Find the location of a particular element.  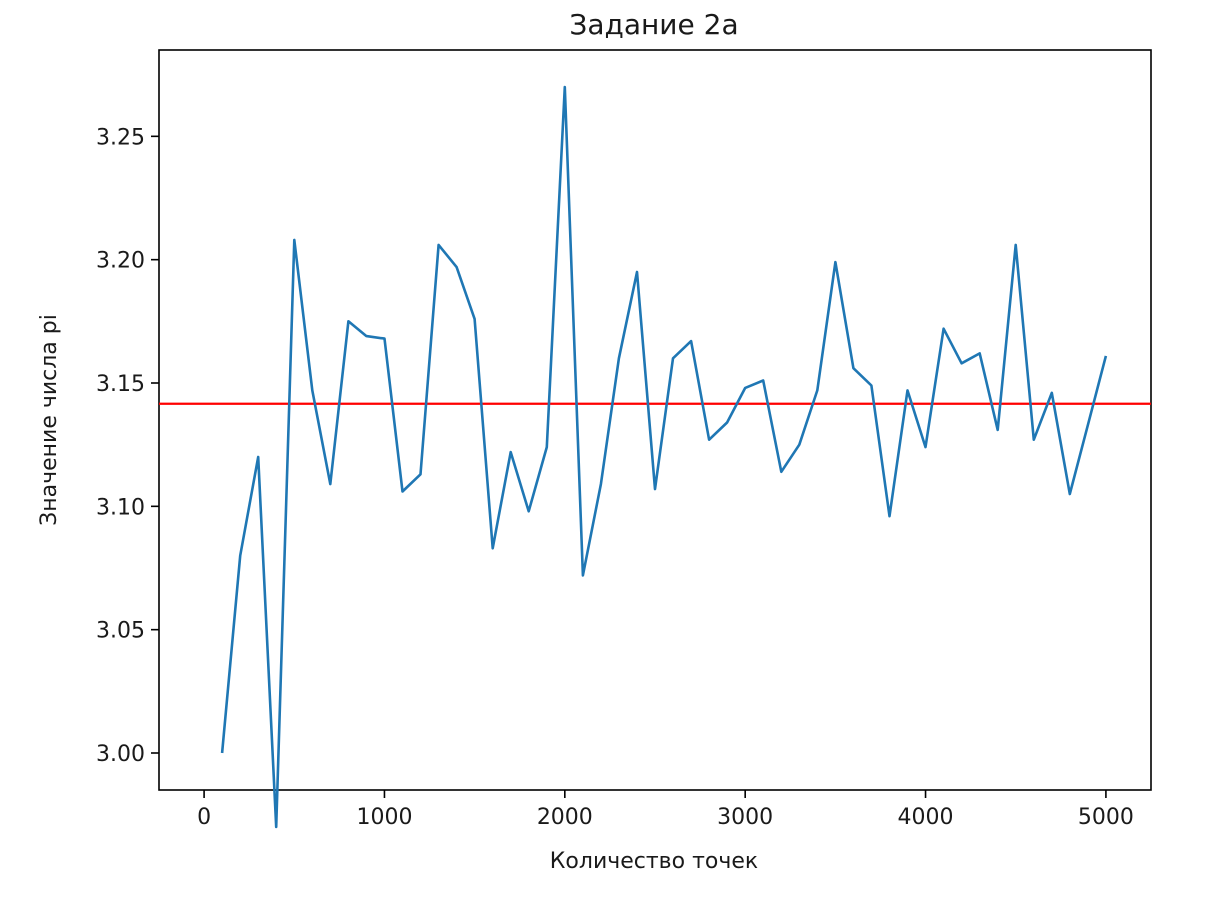

y-tick-label: 3.15 is located at coordinates (120, 384).